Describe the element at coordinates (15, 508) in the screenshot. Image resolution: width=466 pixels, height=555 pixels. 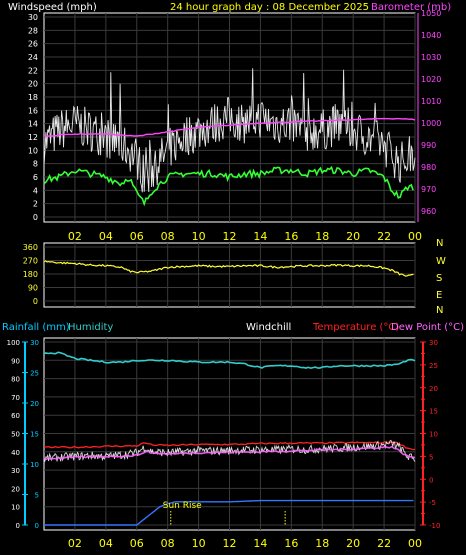
I see `humidity-tick-label: 10` at that location.